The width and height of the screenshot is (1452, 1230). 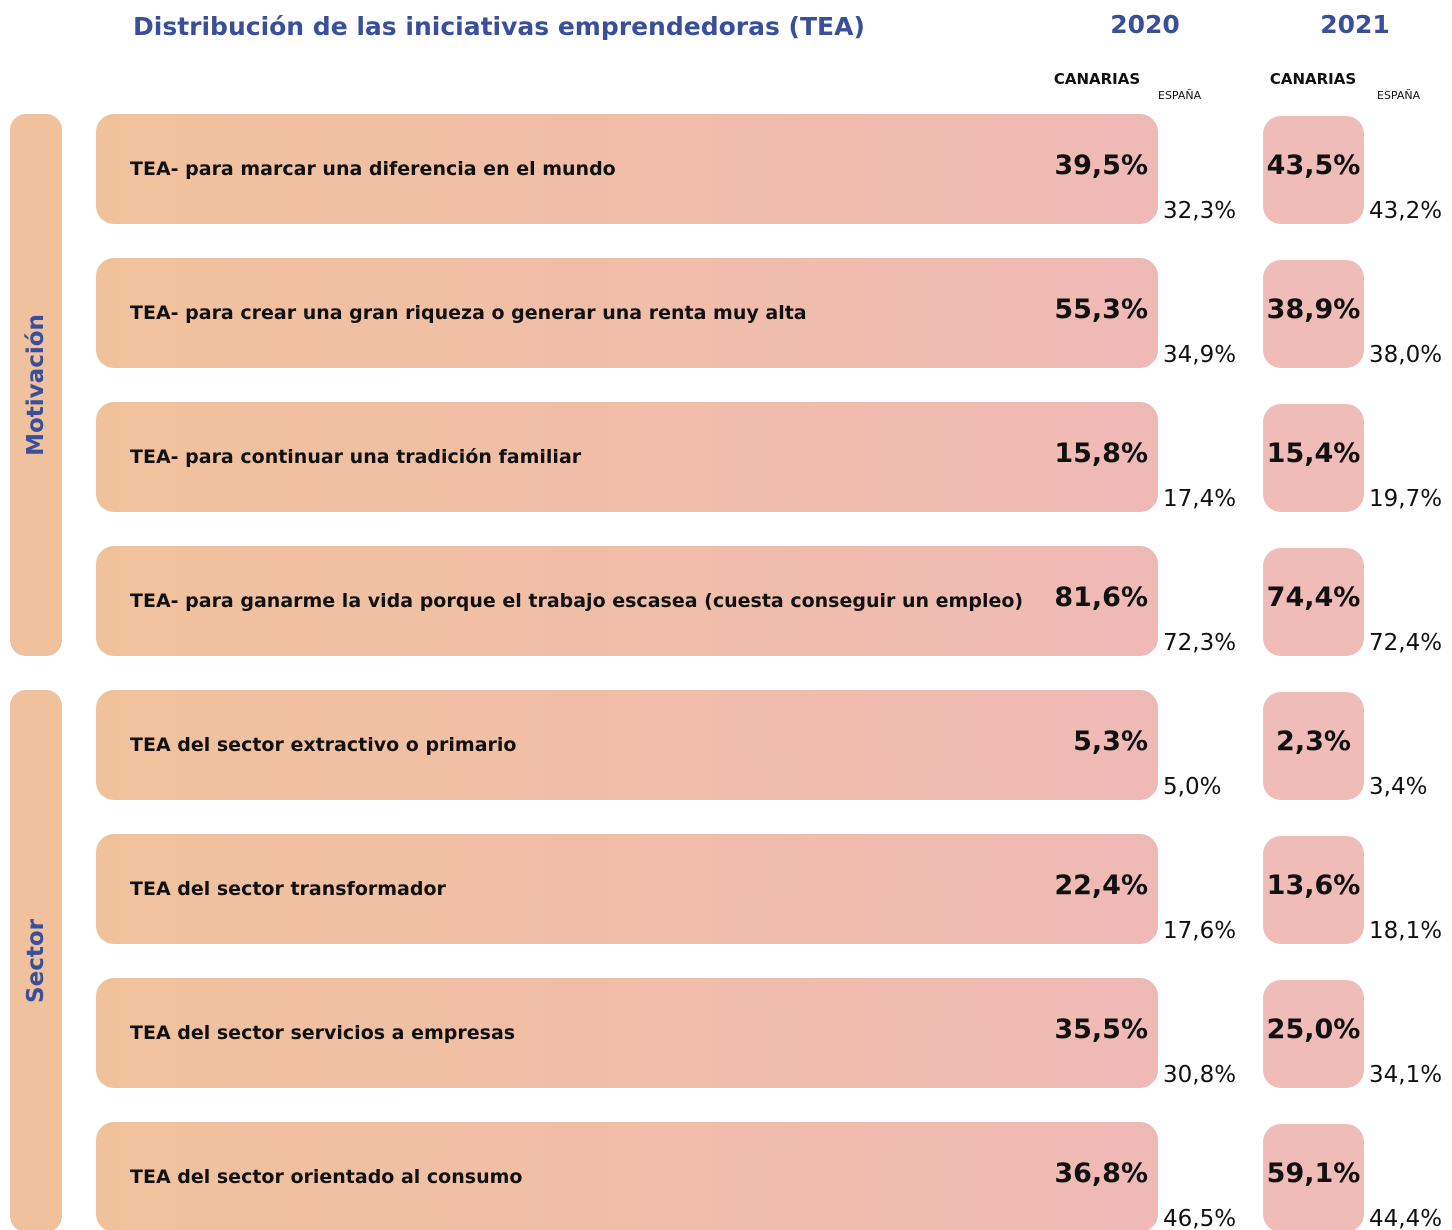 I want to click on value-espana: 30,8%, so click(x=1200, y=1075).